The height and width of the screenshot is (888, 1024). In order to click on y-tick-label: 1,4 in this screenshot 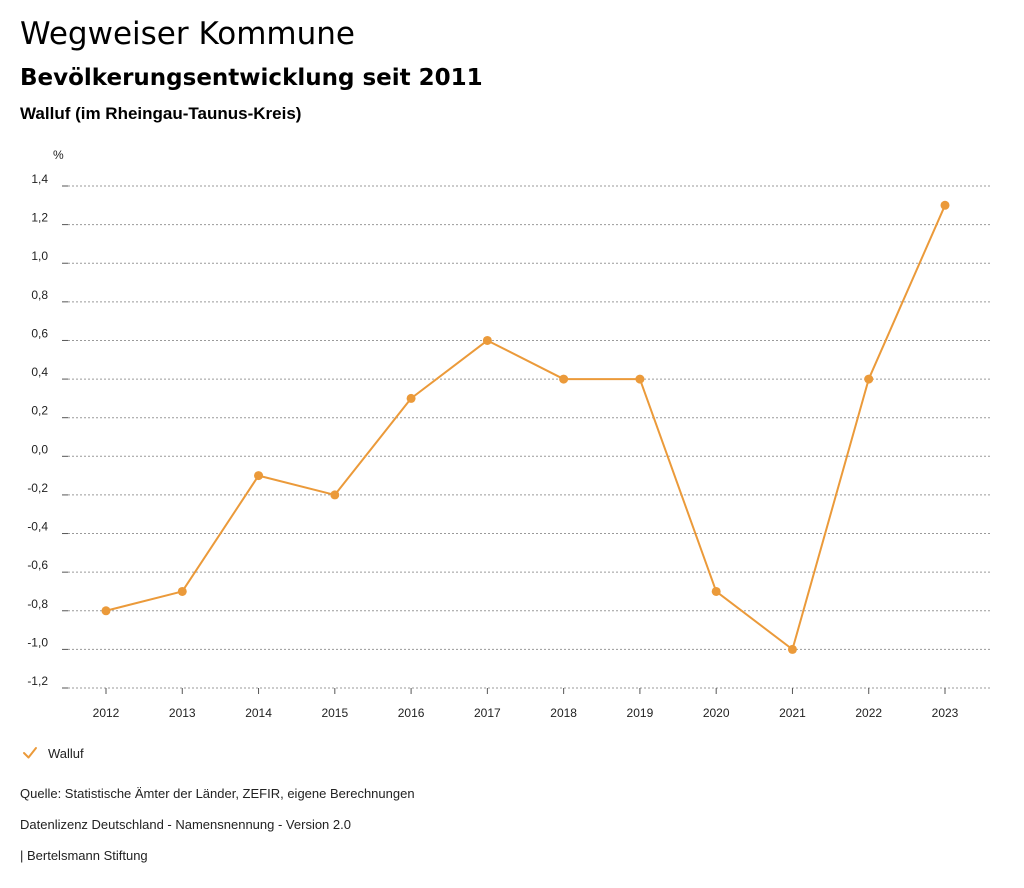, I will do `click(39, 179)`.